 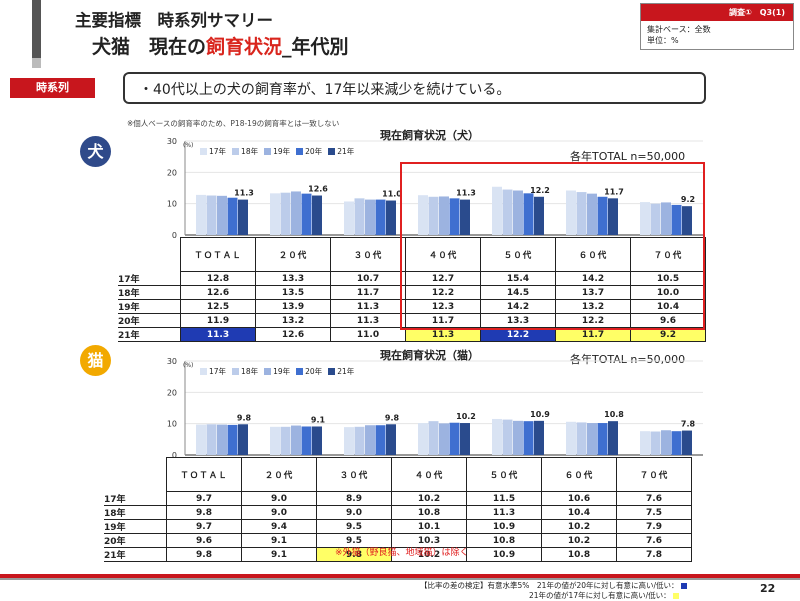 I want to click on table-header-row: ＴＯＴＡＬ ２０代 ３０代 ４０代 ５０代 ６０代 ７０代, so click(x=398, y=474).